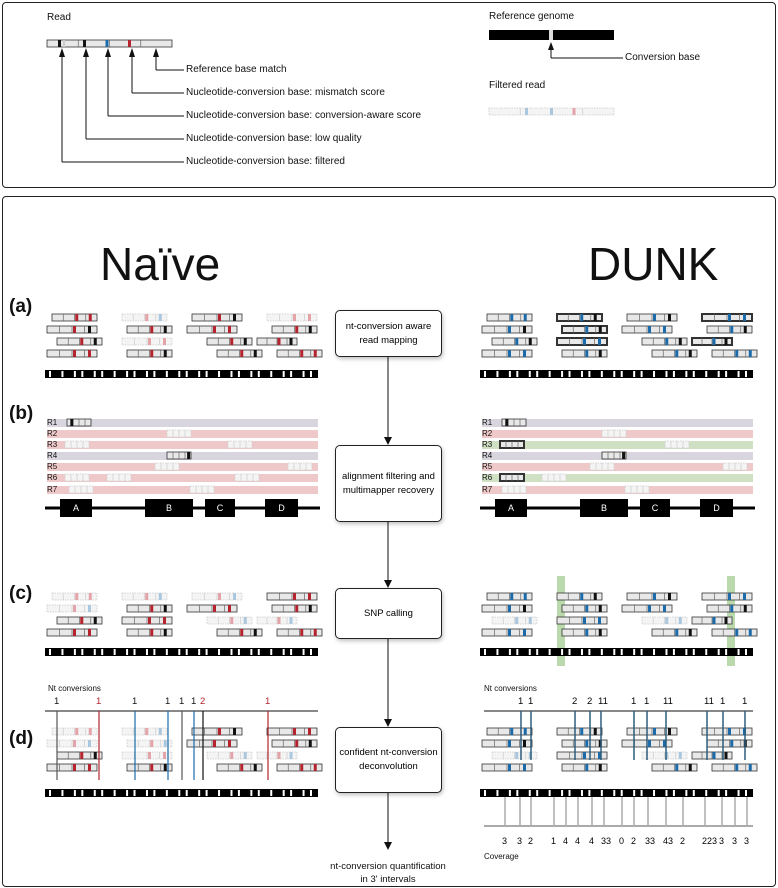 The image size is (778, 888). I want to click on panel-label-a: (a), so click(21, 306).